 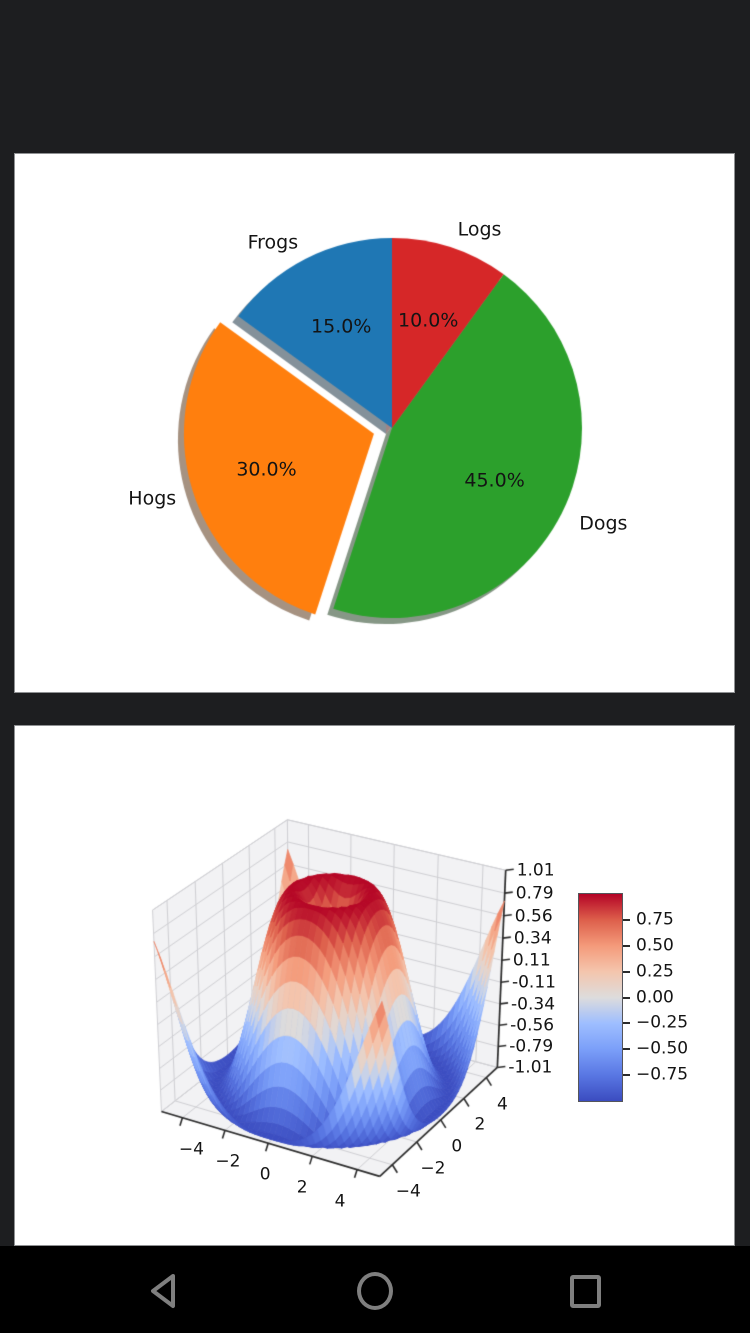 I want to click on z-tick-label: 0.34, so click(x=532, y=938).